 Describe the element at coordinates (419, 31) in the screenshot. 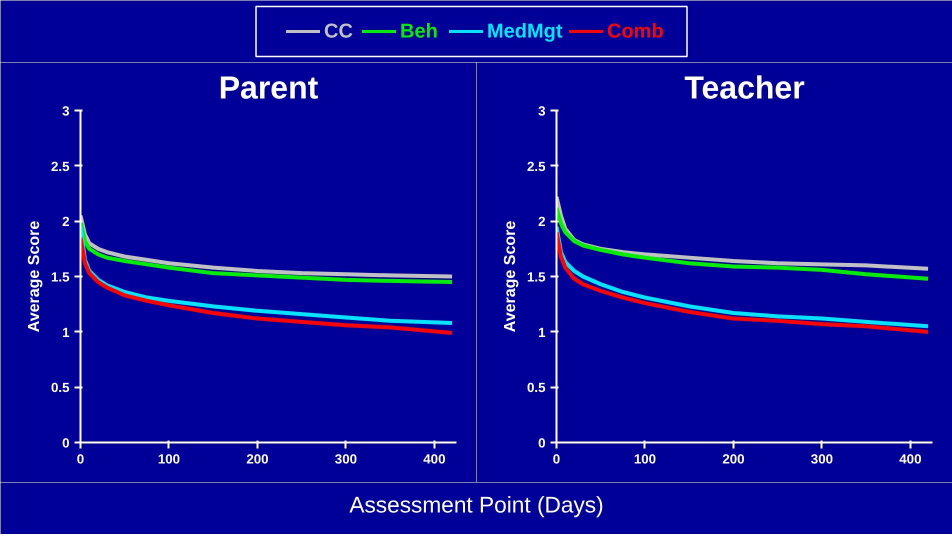

I see `legend-label: Beh` at that location.